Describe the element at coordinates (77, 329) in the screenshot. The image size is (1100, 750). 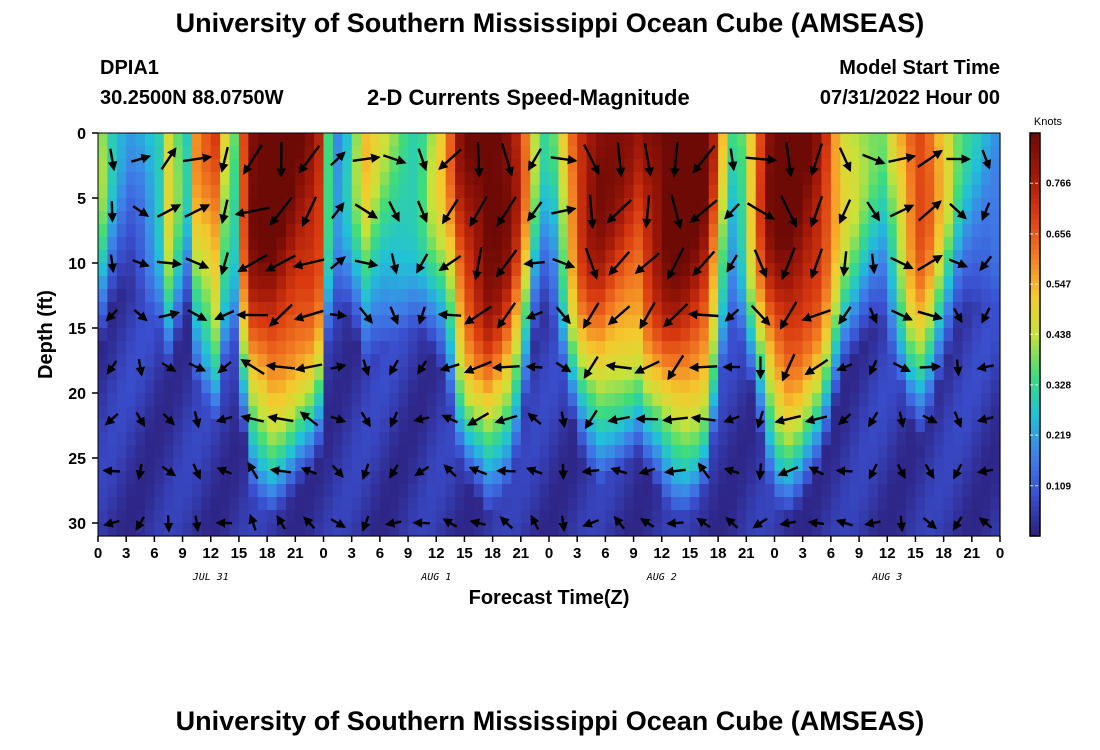
I see `y-tick-label: 15` at that location.